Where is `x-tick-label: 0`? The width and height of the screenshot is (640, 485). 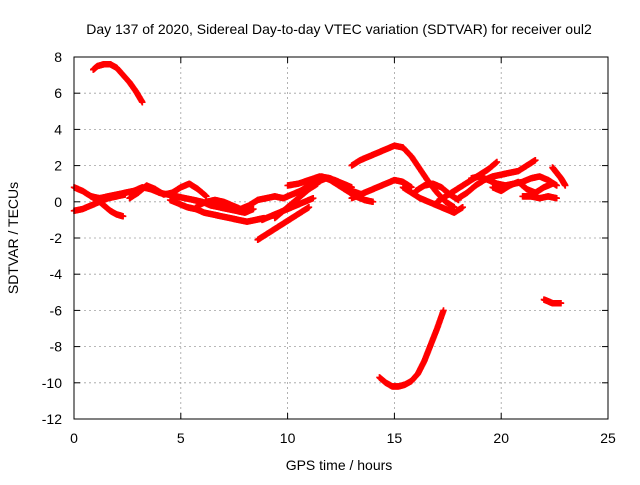
x-tick-label: 0 is located at coordinates (74, 438).